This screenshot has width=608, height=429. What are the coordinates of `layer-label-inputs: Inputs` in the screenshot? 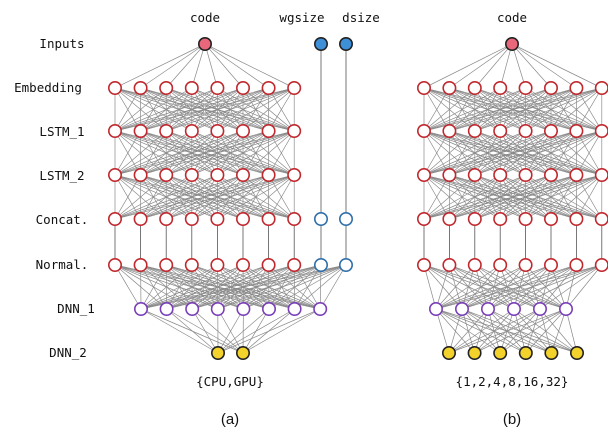 It's located at (61, 43).